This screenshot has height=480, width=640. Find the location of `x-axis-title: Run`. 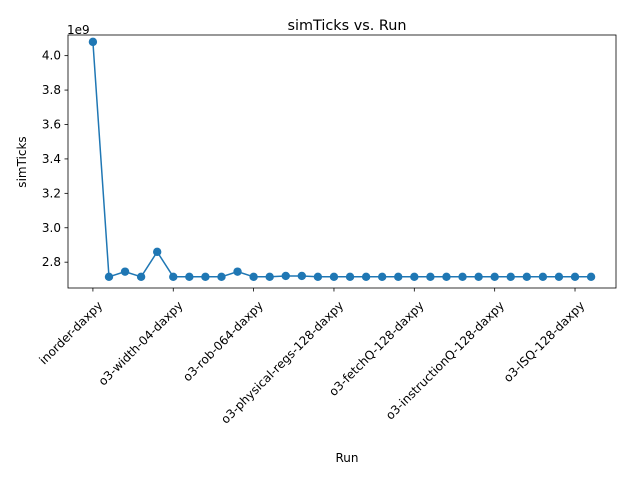

x-axis-title: Run is located at coordinates (346, 458).